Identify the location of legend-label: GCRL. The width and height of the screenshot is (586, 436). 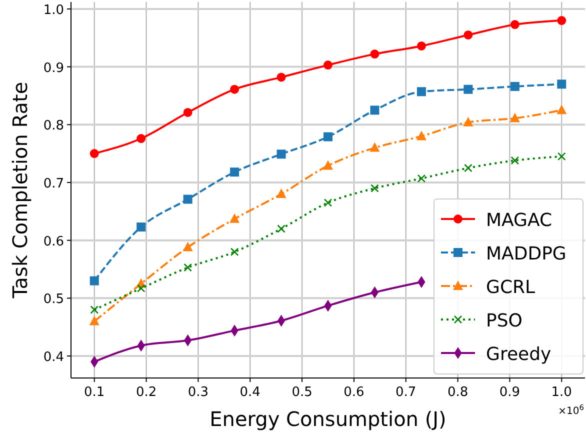
(511, 287).